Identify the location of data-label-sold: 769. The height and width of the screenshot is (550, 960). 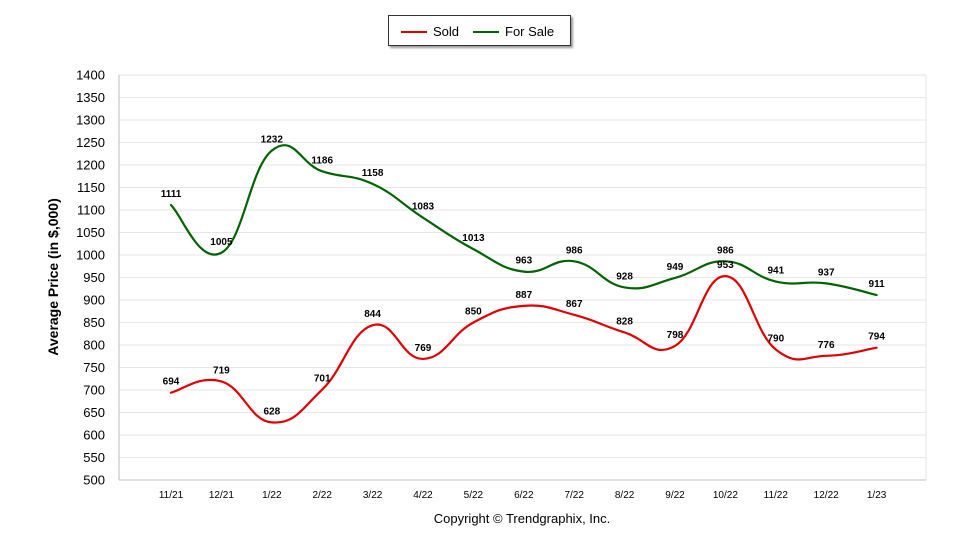
(423, 348).